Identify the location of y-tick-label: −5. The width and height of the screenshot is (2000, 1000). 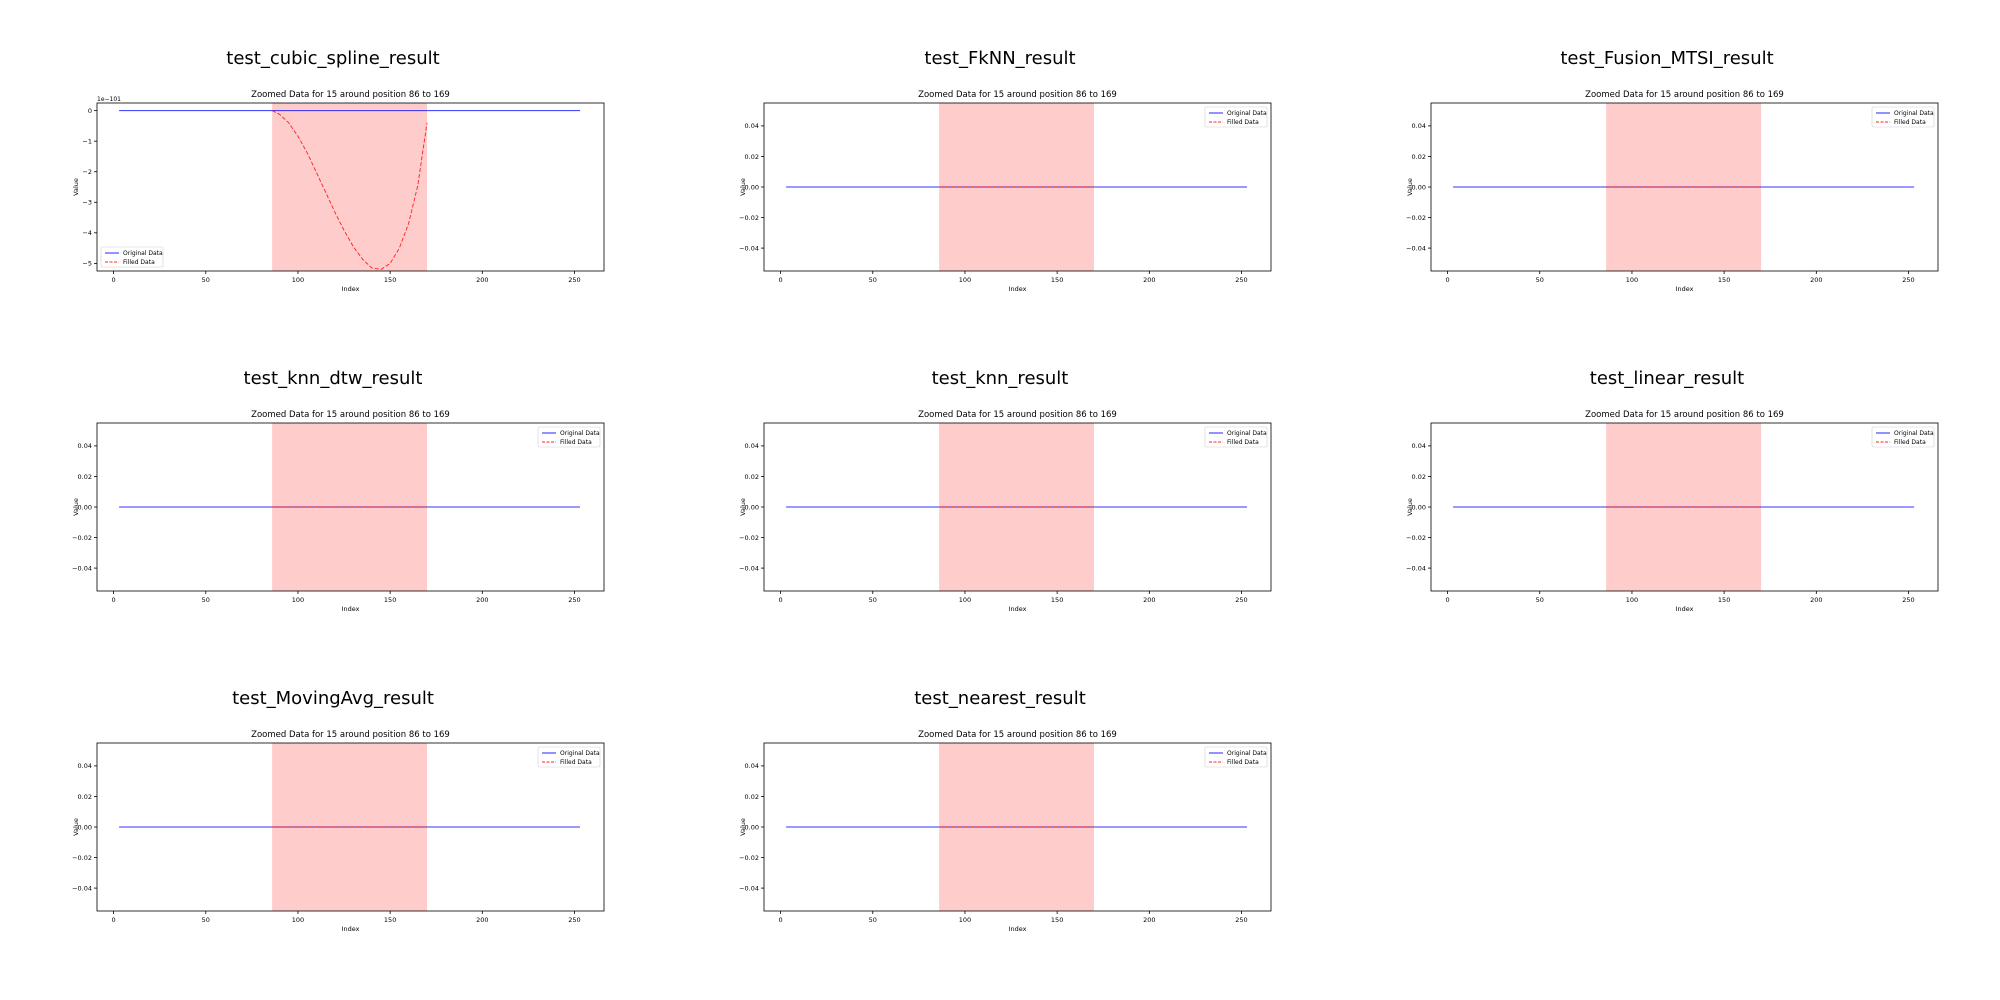
(87, 264).